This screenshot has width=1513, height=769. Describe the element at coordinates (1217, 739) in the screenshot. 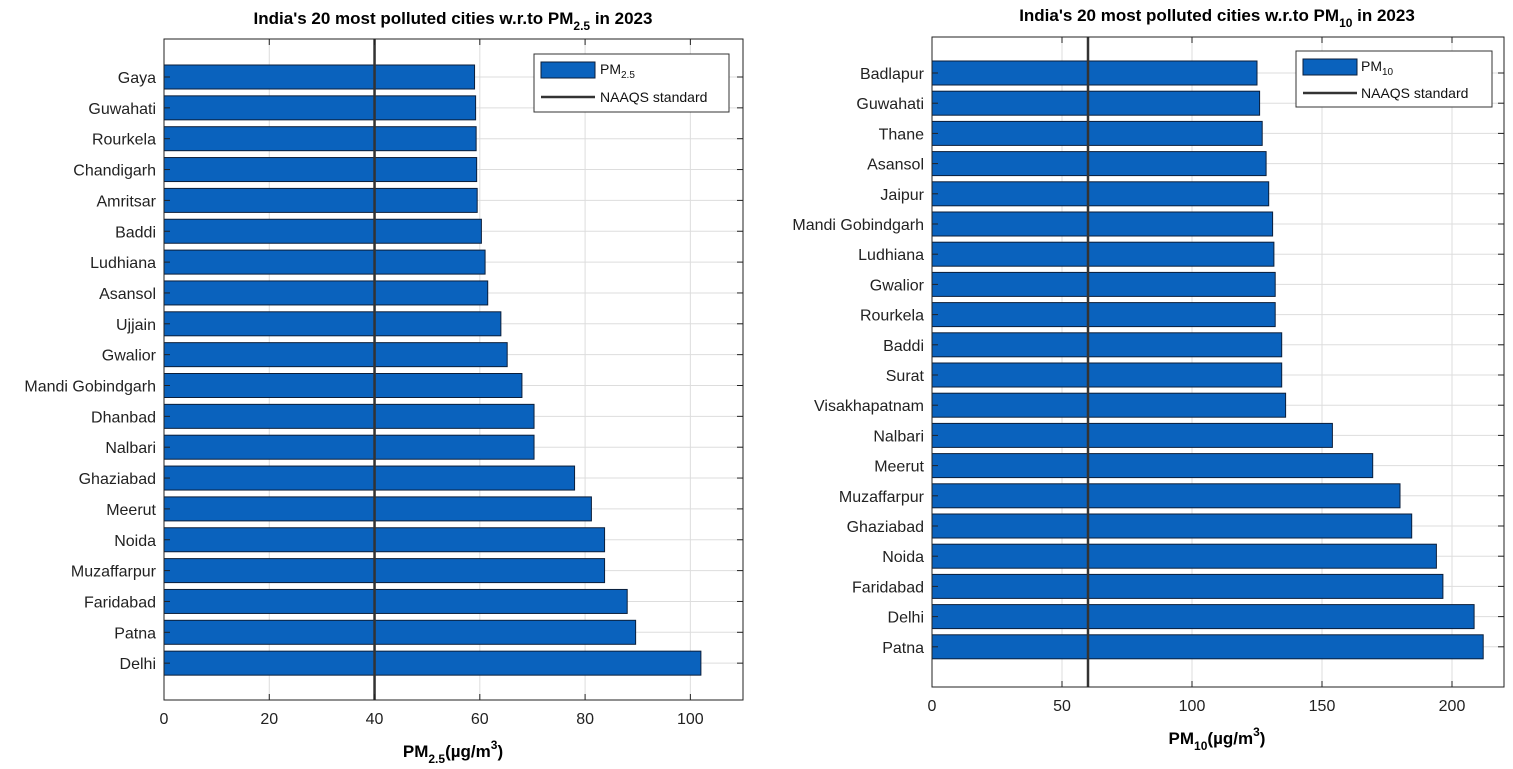

I see `x-axis-label: PM10(µg/m3)` at that location.